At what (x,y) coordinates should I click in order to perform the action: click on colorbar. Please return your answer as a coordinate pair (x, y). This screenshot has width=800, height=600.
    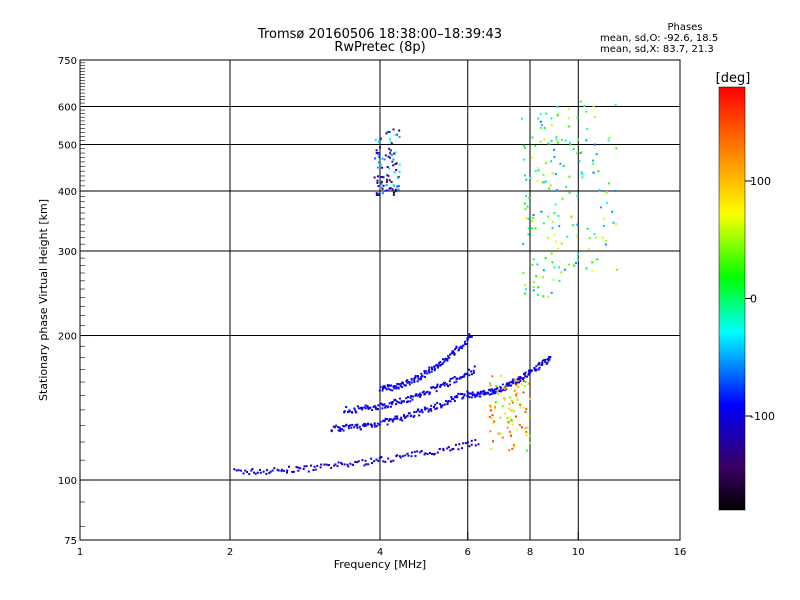
    Looking at the image, I should click on (732, 298).